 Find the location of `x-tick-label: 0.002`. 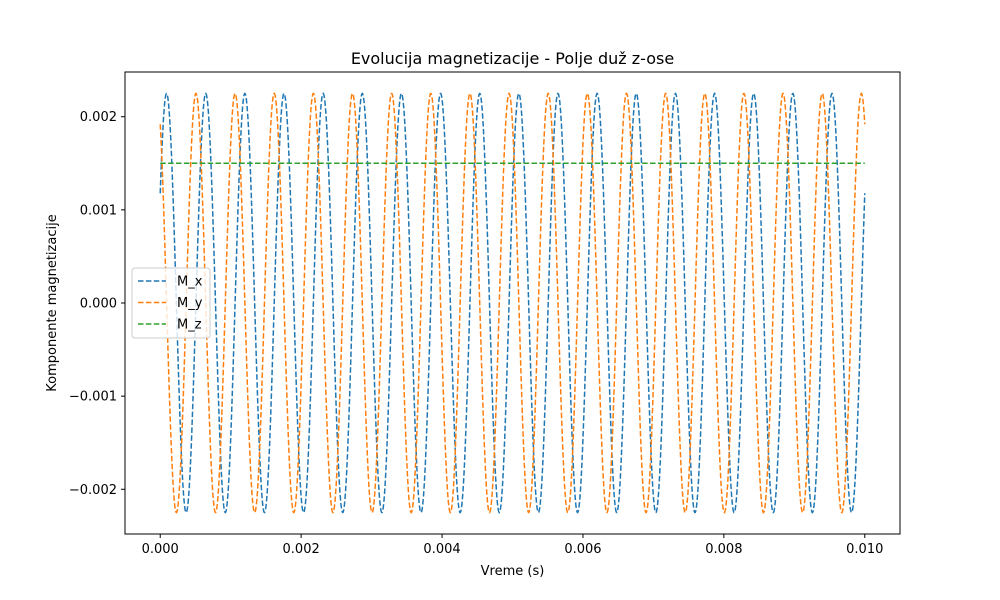

x-tick-label: 0.002 is located at coordinates (301, 549).